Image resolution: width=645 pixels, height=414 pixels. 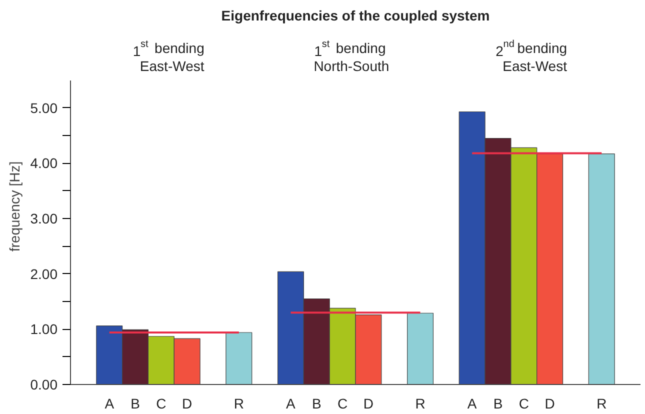 What do you see at coordinates (44, 329) in the screenshot?
I see `y-tick-label: 1.00` at bounding box center [44, 329].